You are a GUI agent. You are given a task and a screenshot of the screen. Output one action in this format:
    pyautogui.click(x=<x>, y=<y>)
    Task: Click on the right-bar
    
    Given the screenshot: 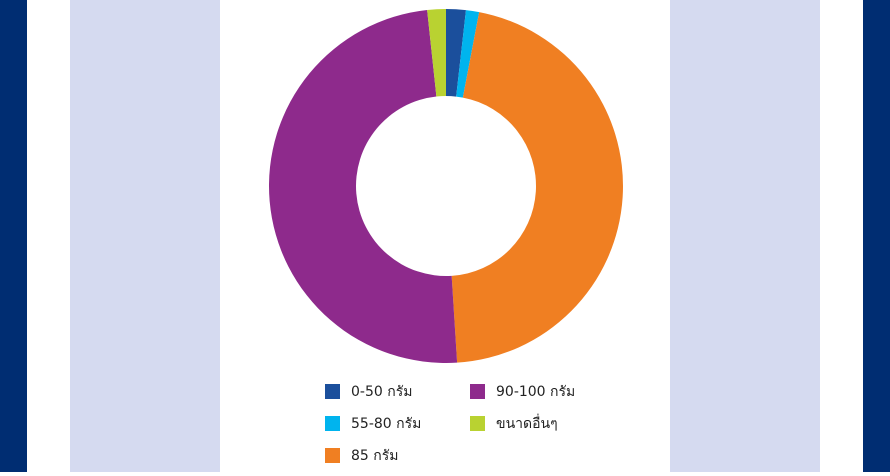 What is the action you would take?
    pyautogui.click(x=876, y=236)
    